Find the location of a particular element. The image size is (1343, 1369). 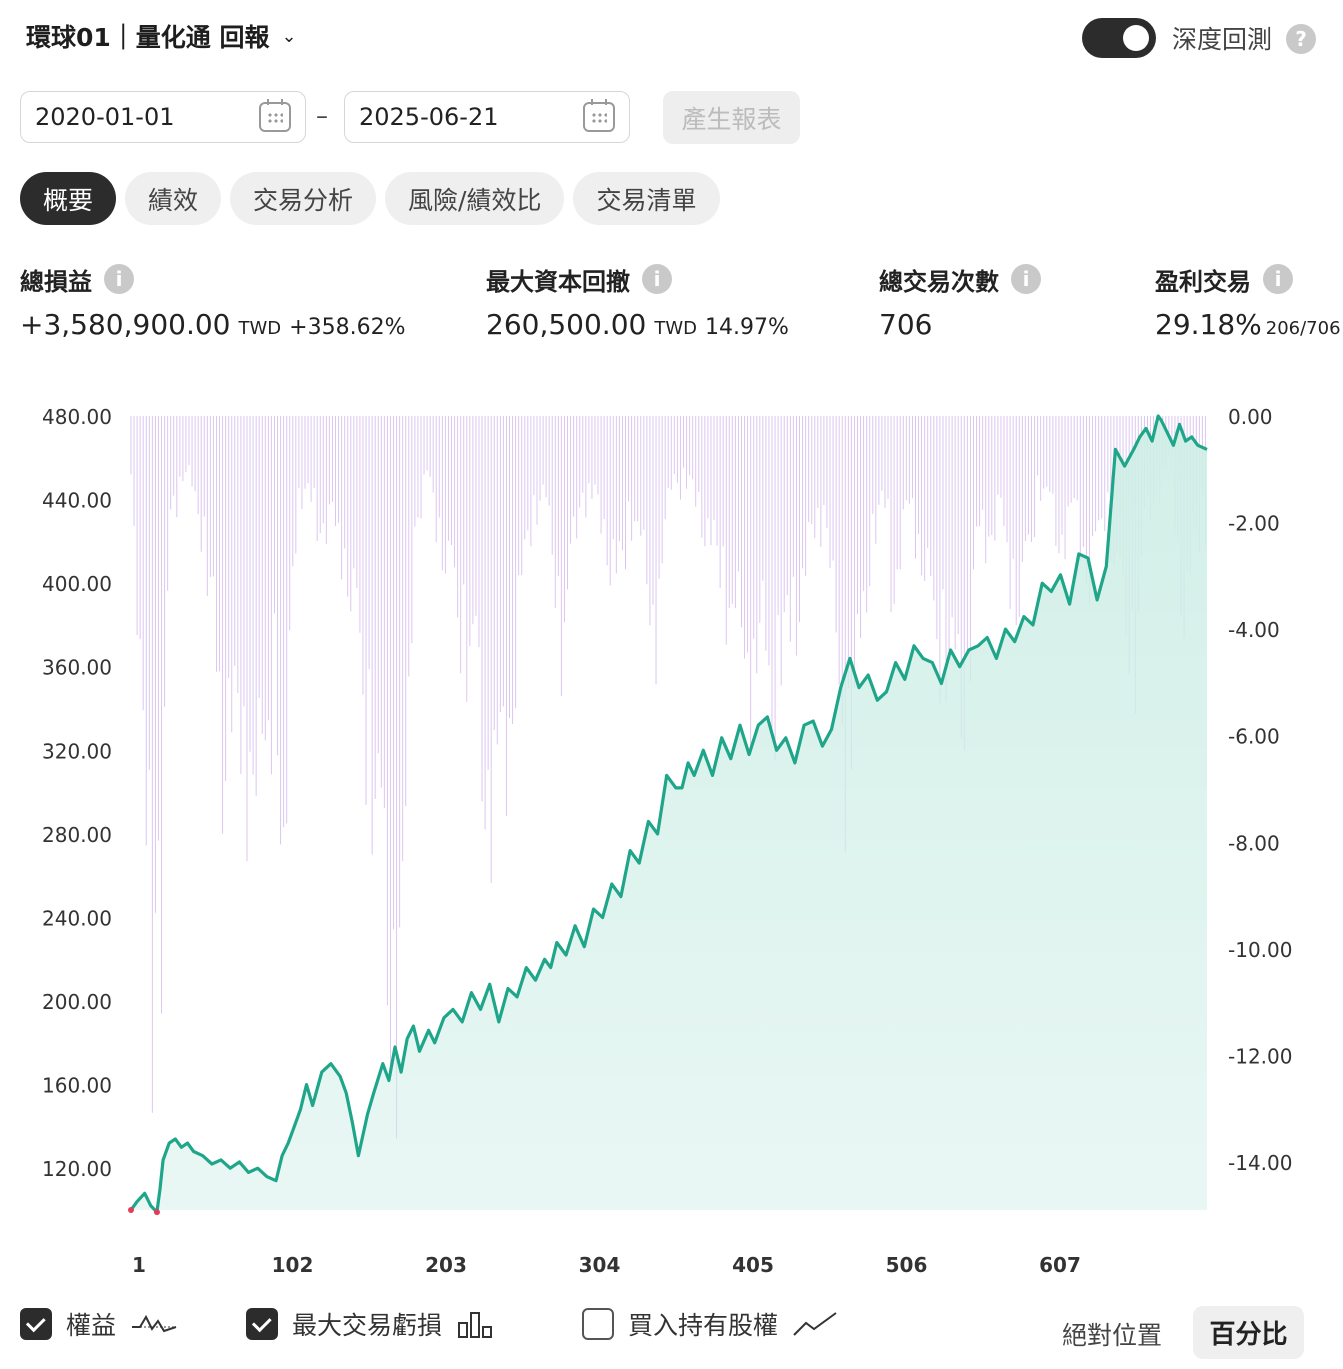

equity-line-icon is located at coordinates (154, 1323).